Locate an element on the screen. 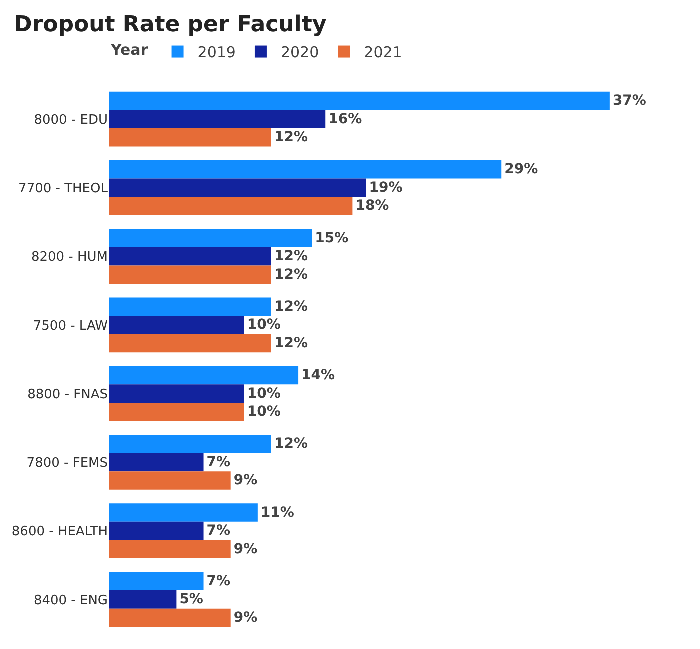 The height and width of the screenshot is (649, 700). chart-title: Dropout Rate per Faculty is located at coordinates (170, 25).